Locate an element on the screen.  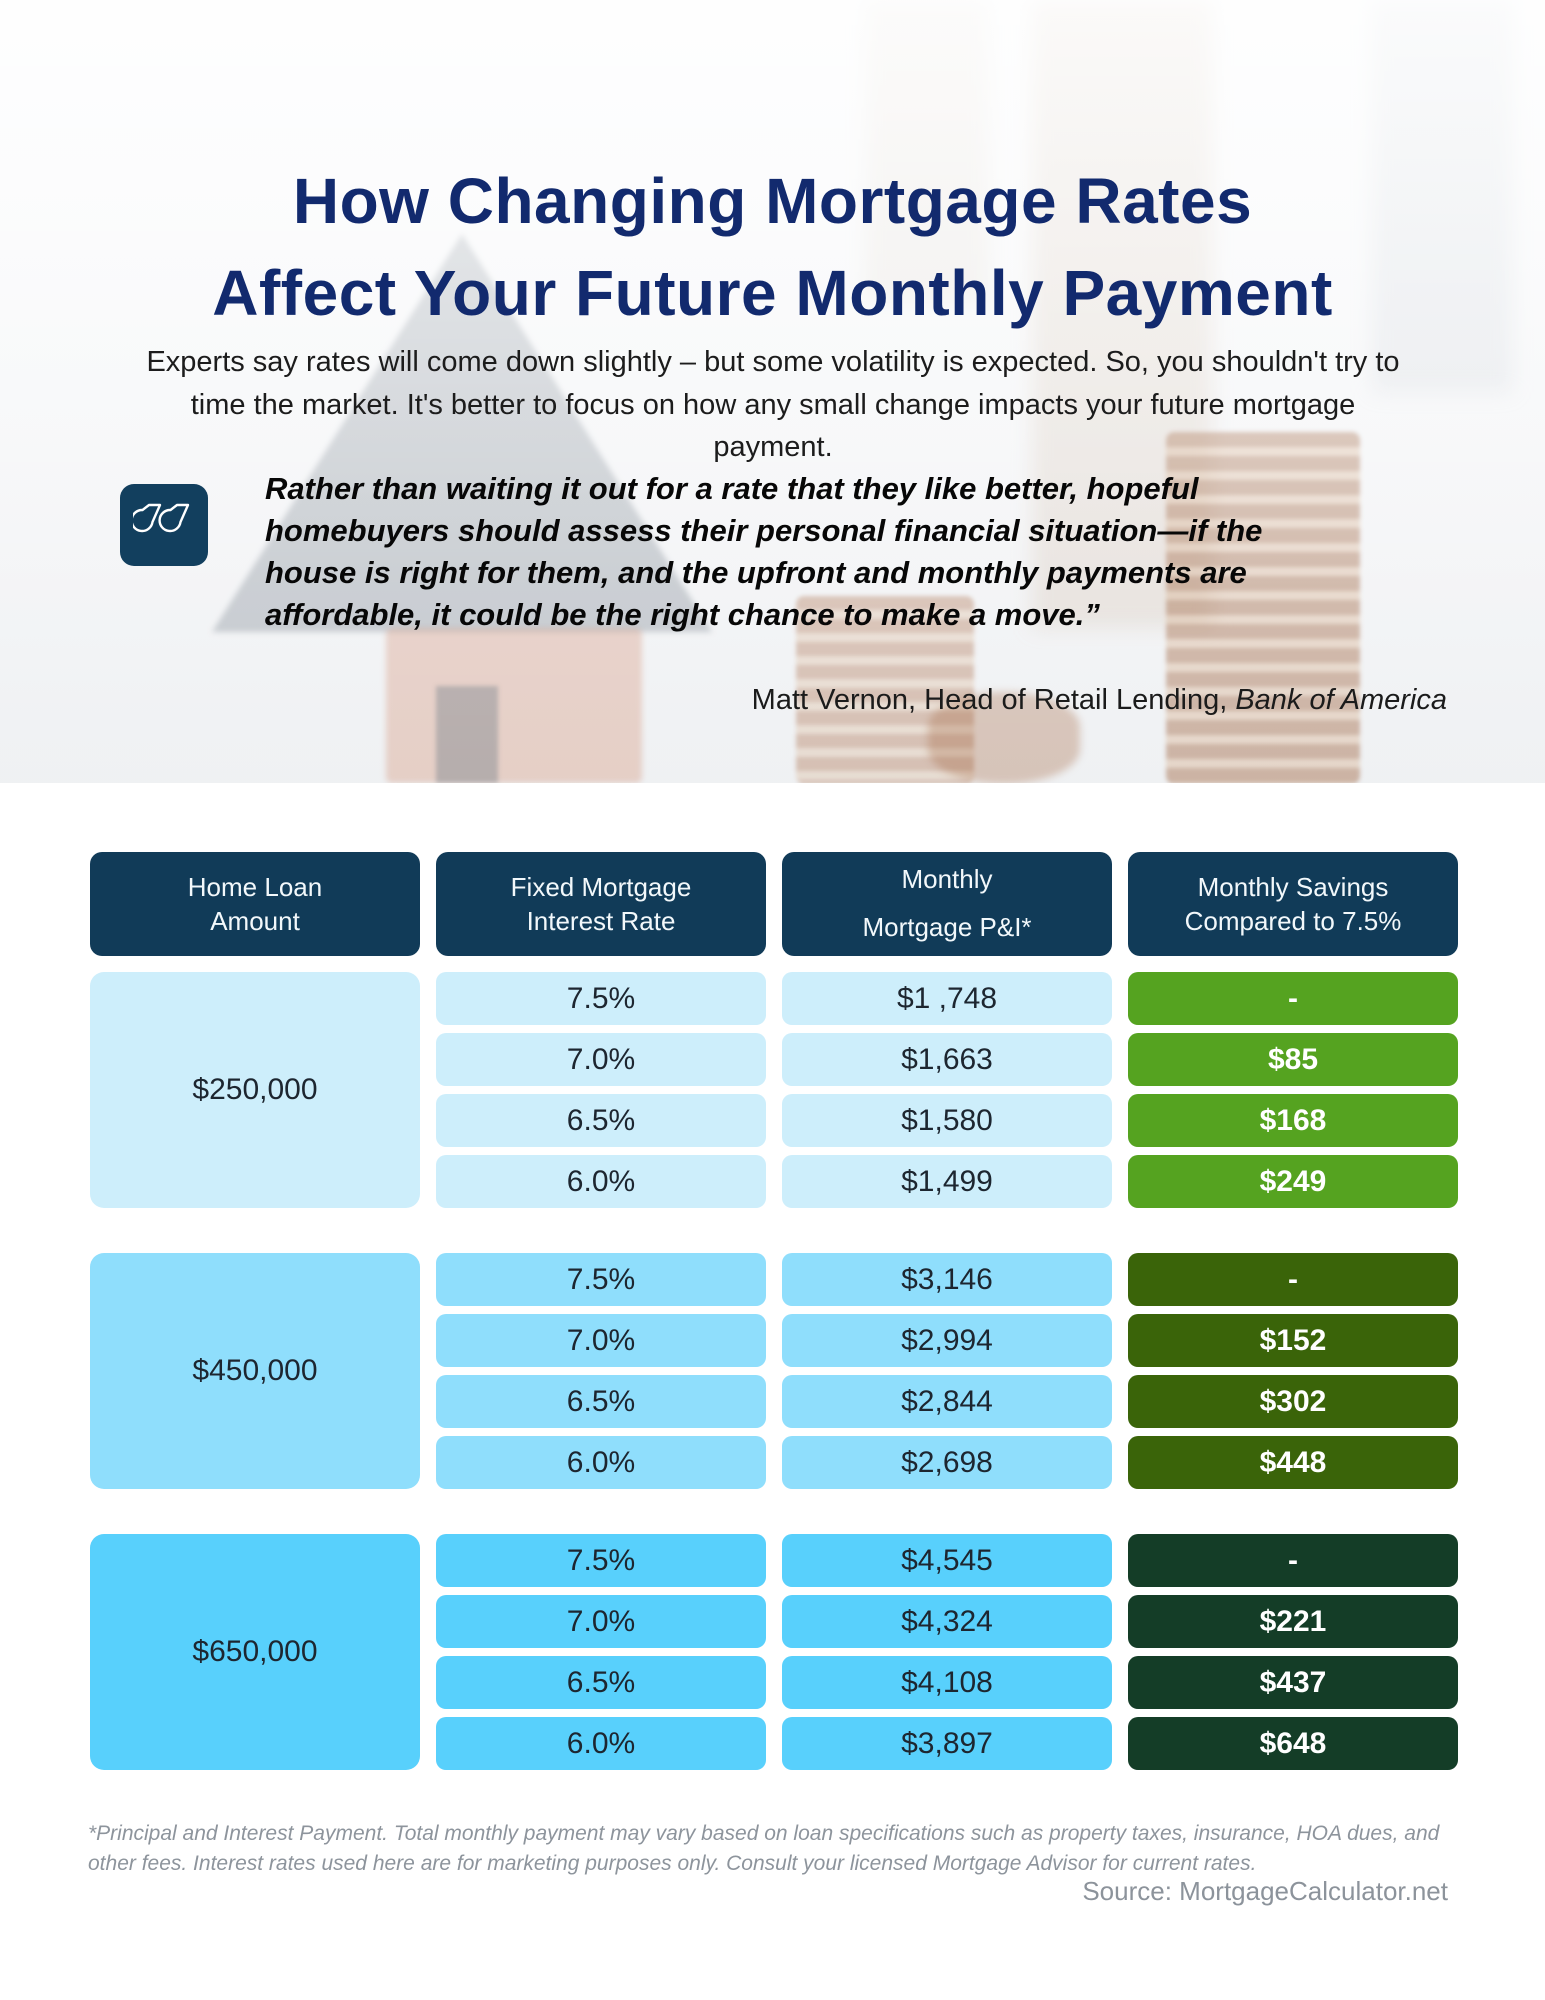
background-house-body is located at coordinates (514, 705).